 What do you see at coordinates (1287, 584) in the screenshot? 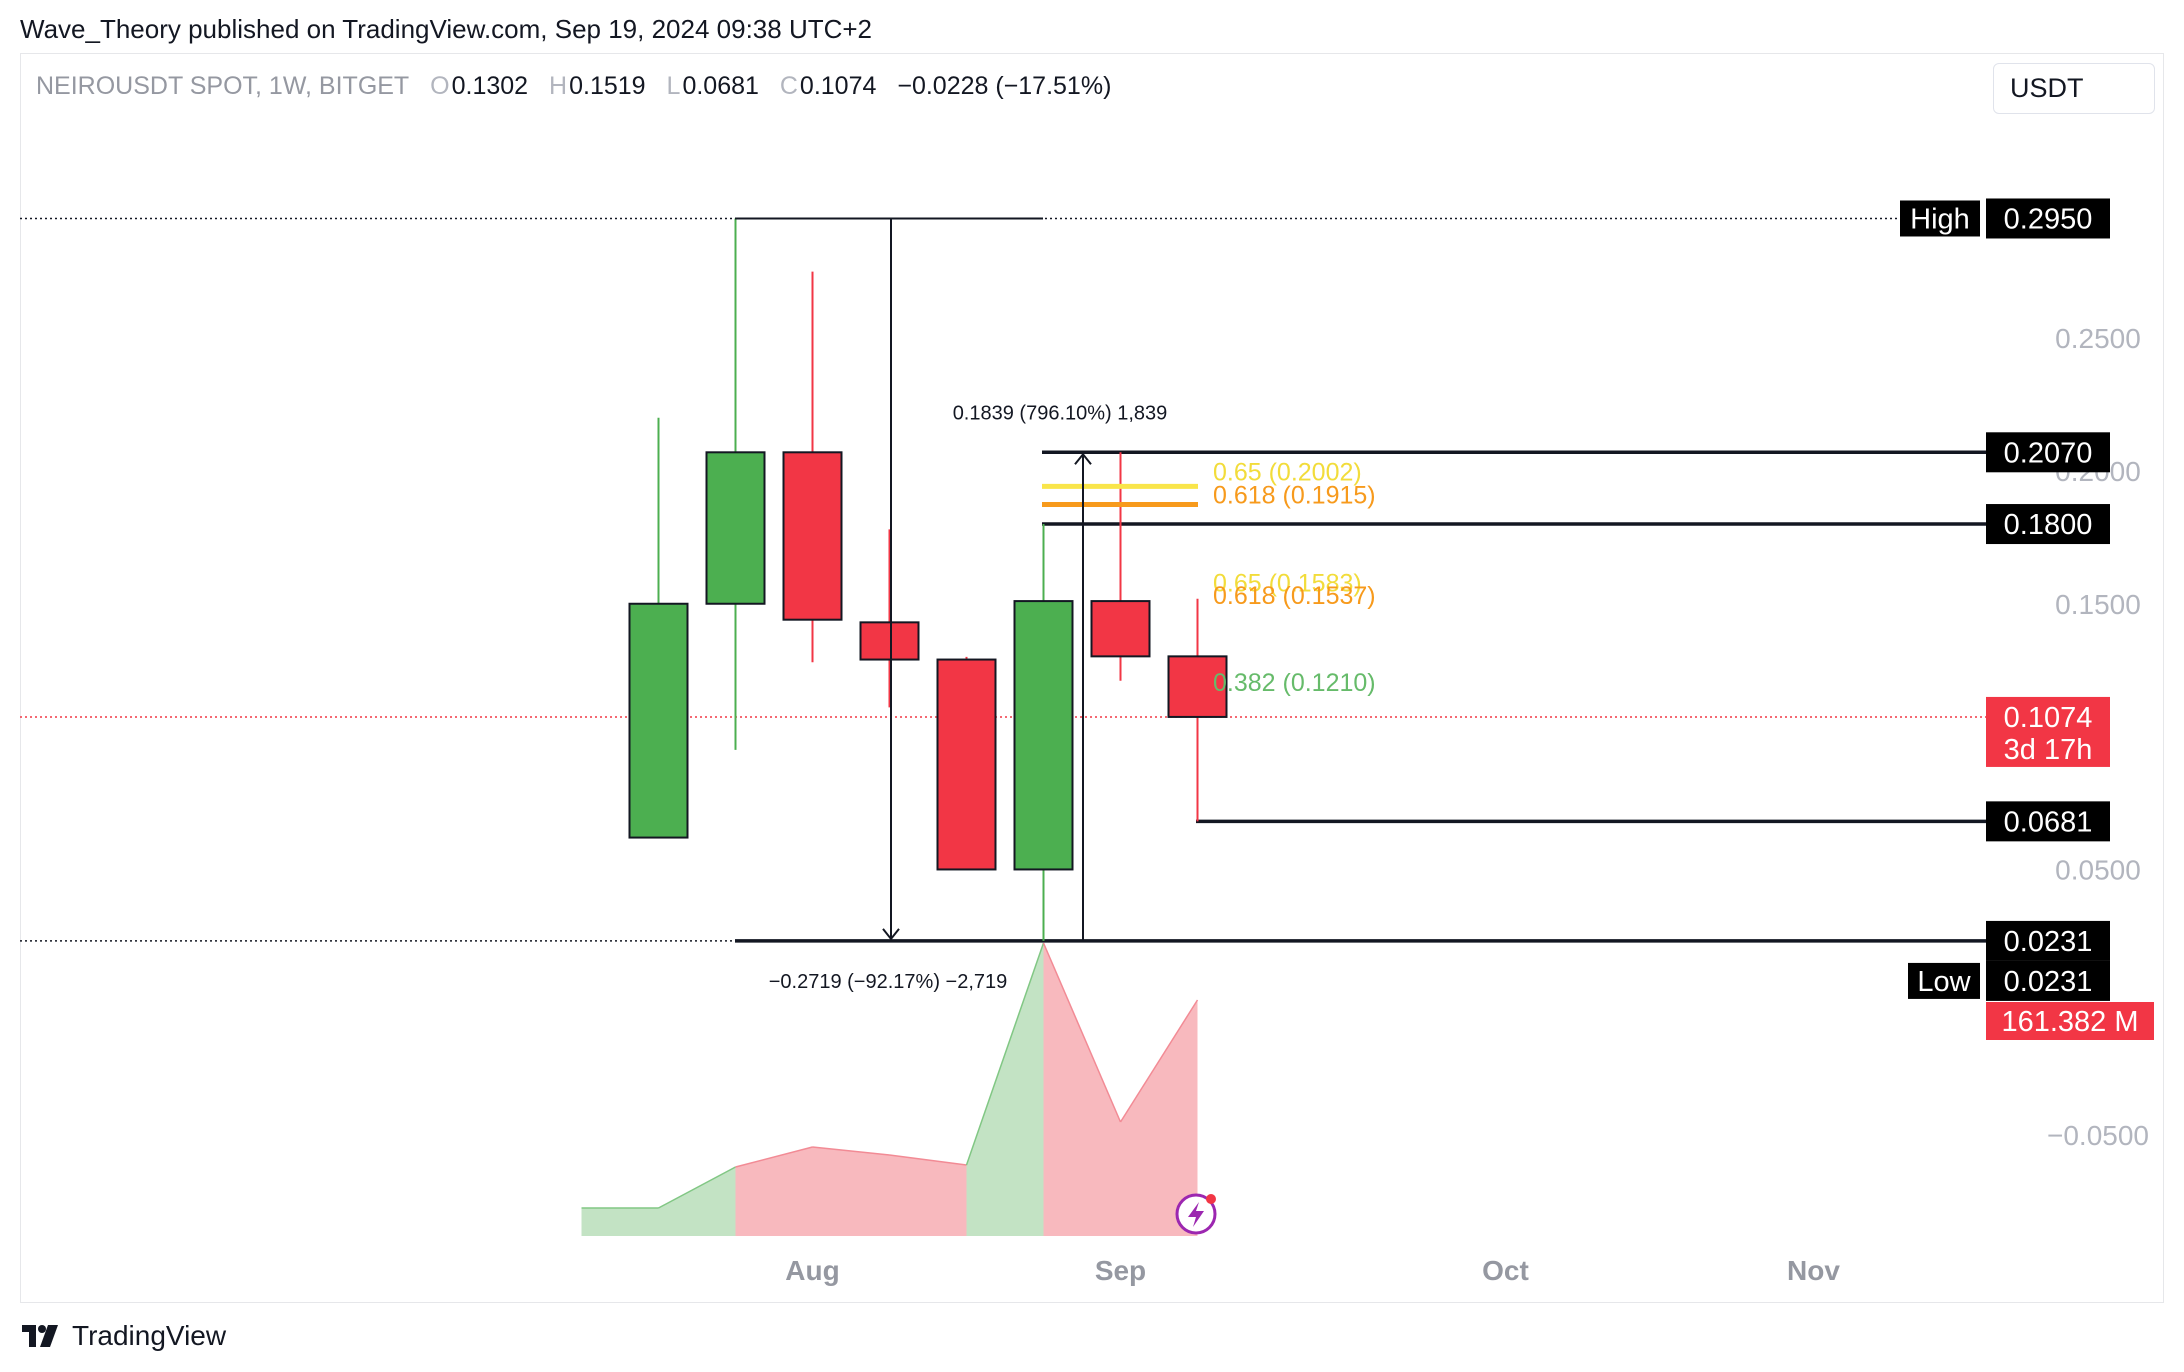
I see `fib-level-label: 0.65 (0.1583)` at bounding box center [1287, 584].